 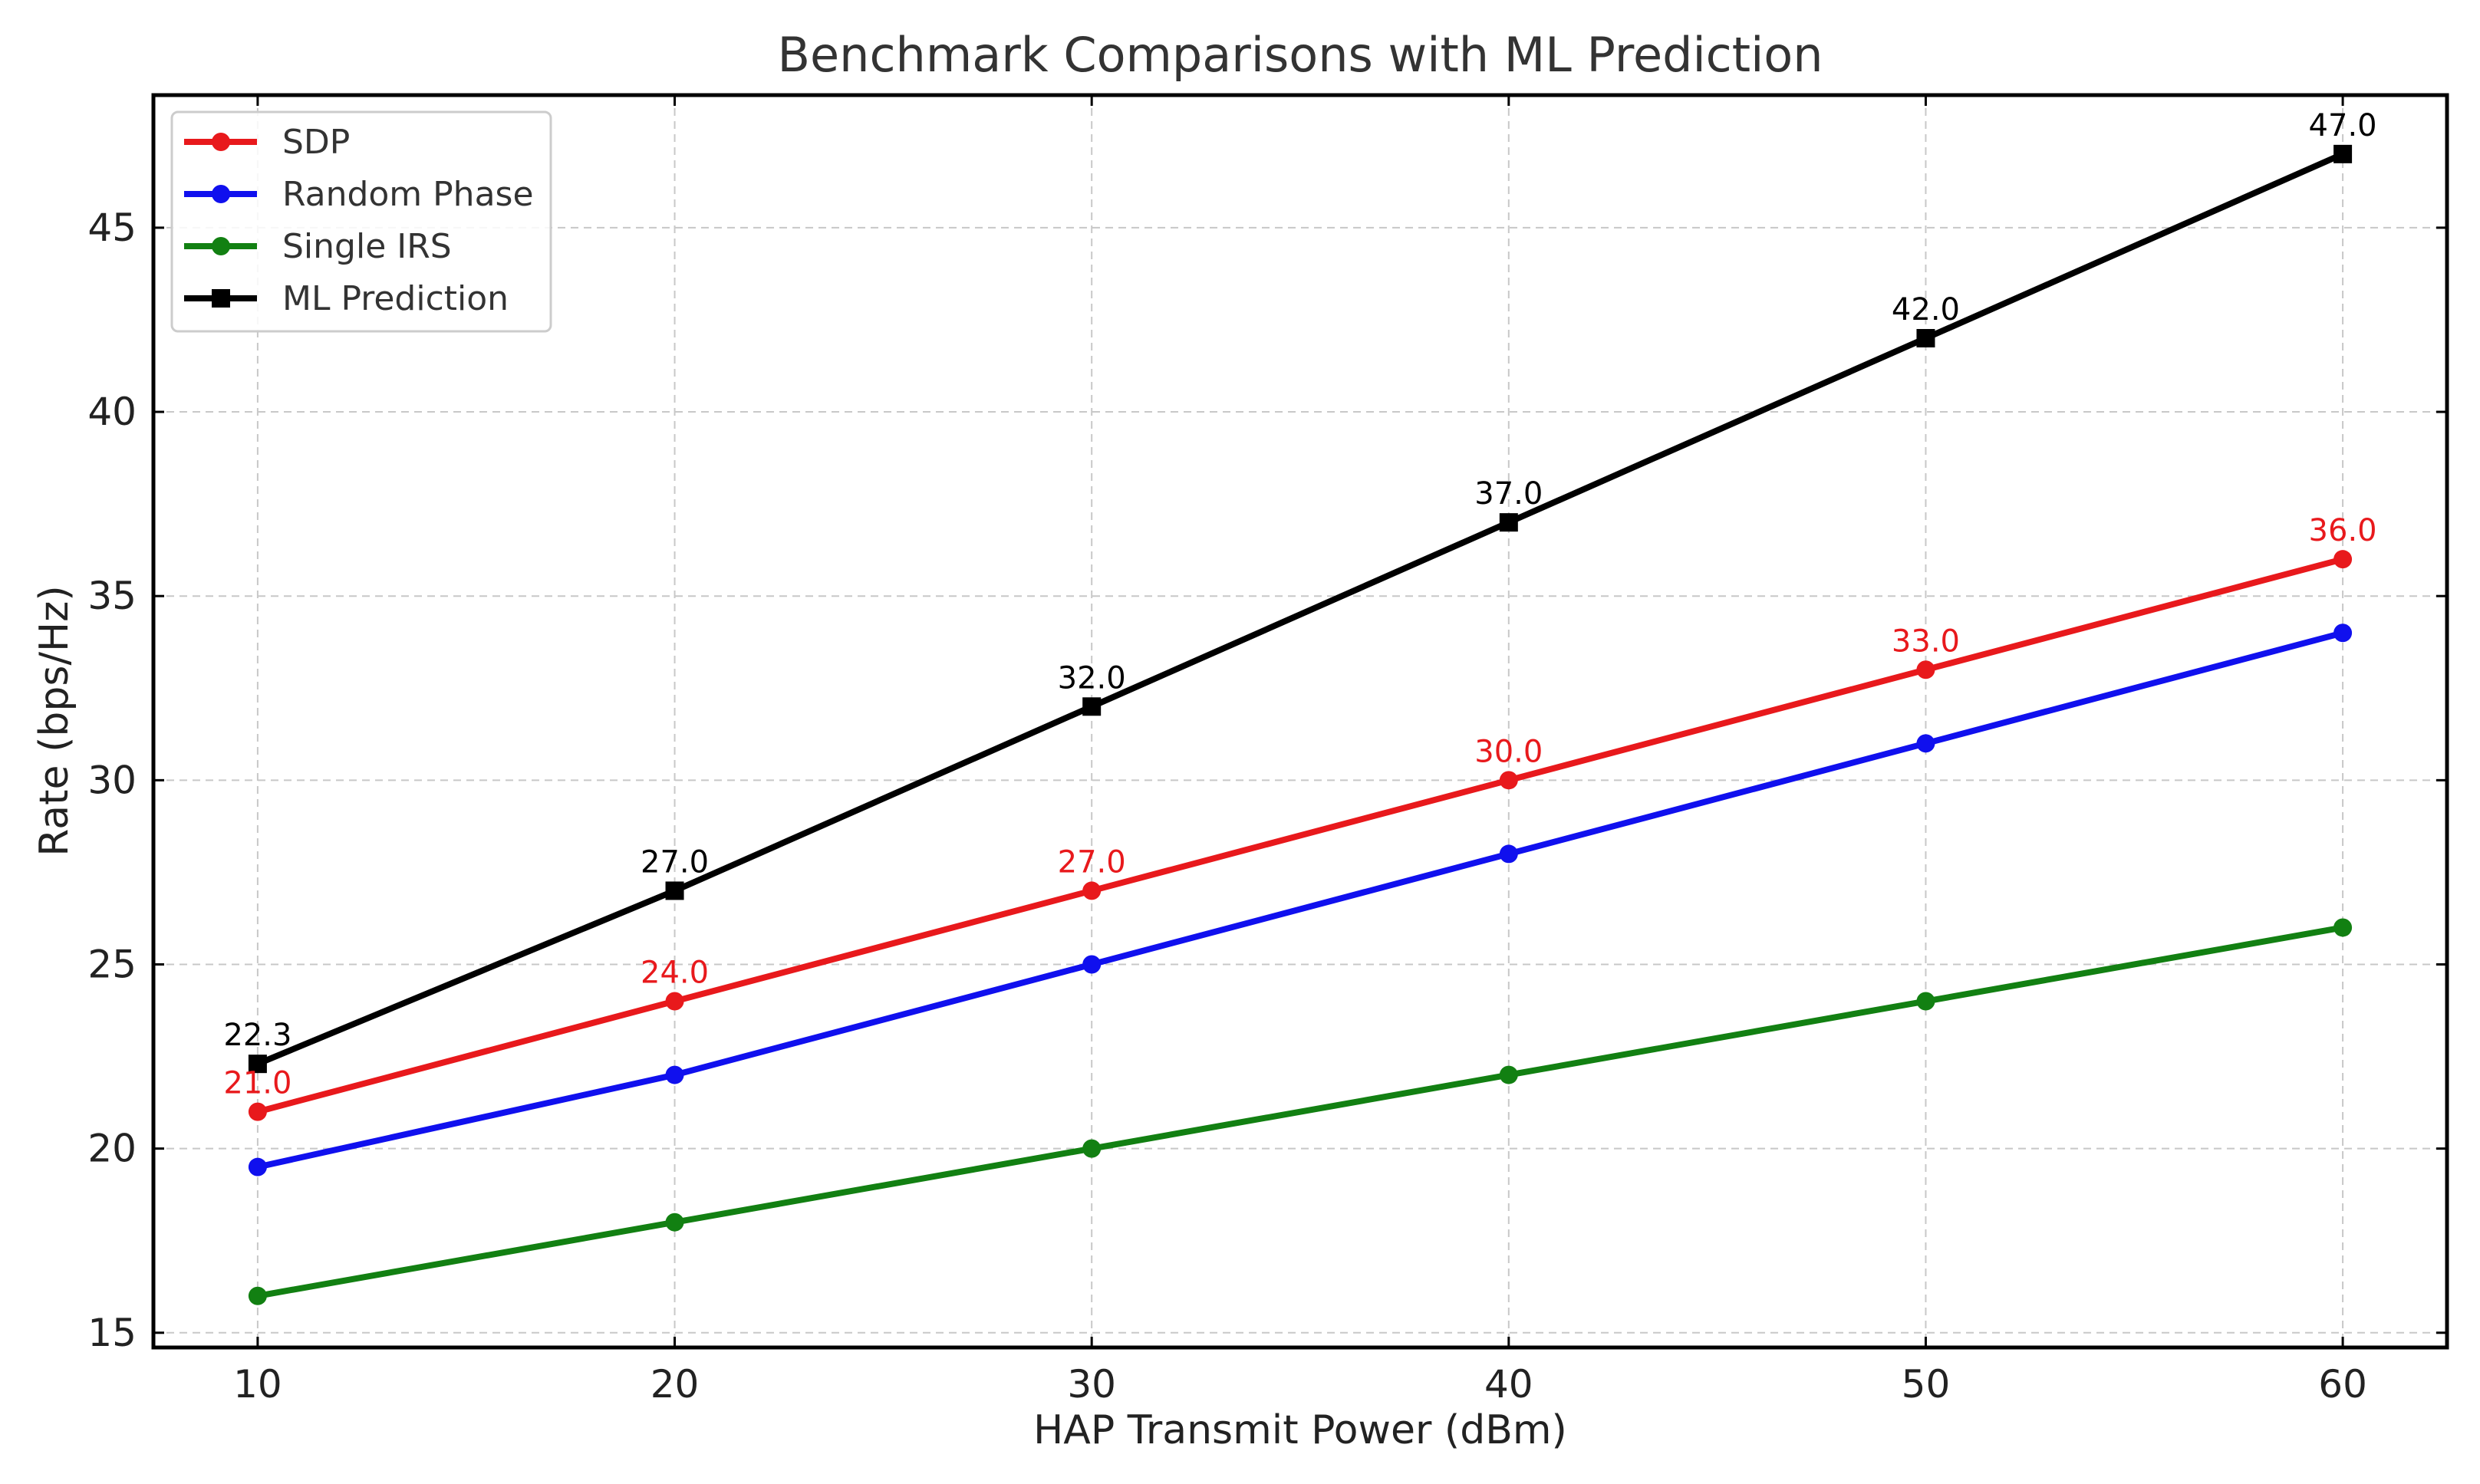 What do you see at coordinates (112, 1333) in the screenshot?
I see `y-tick-label: 15` at bounding box center [112, 1333].